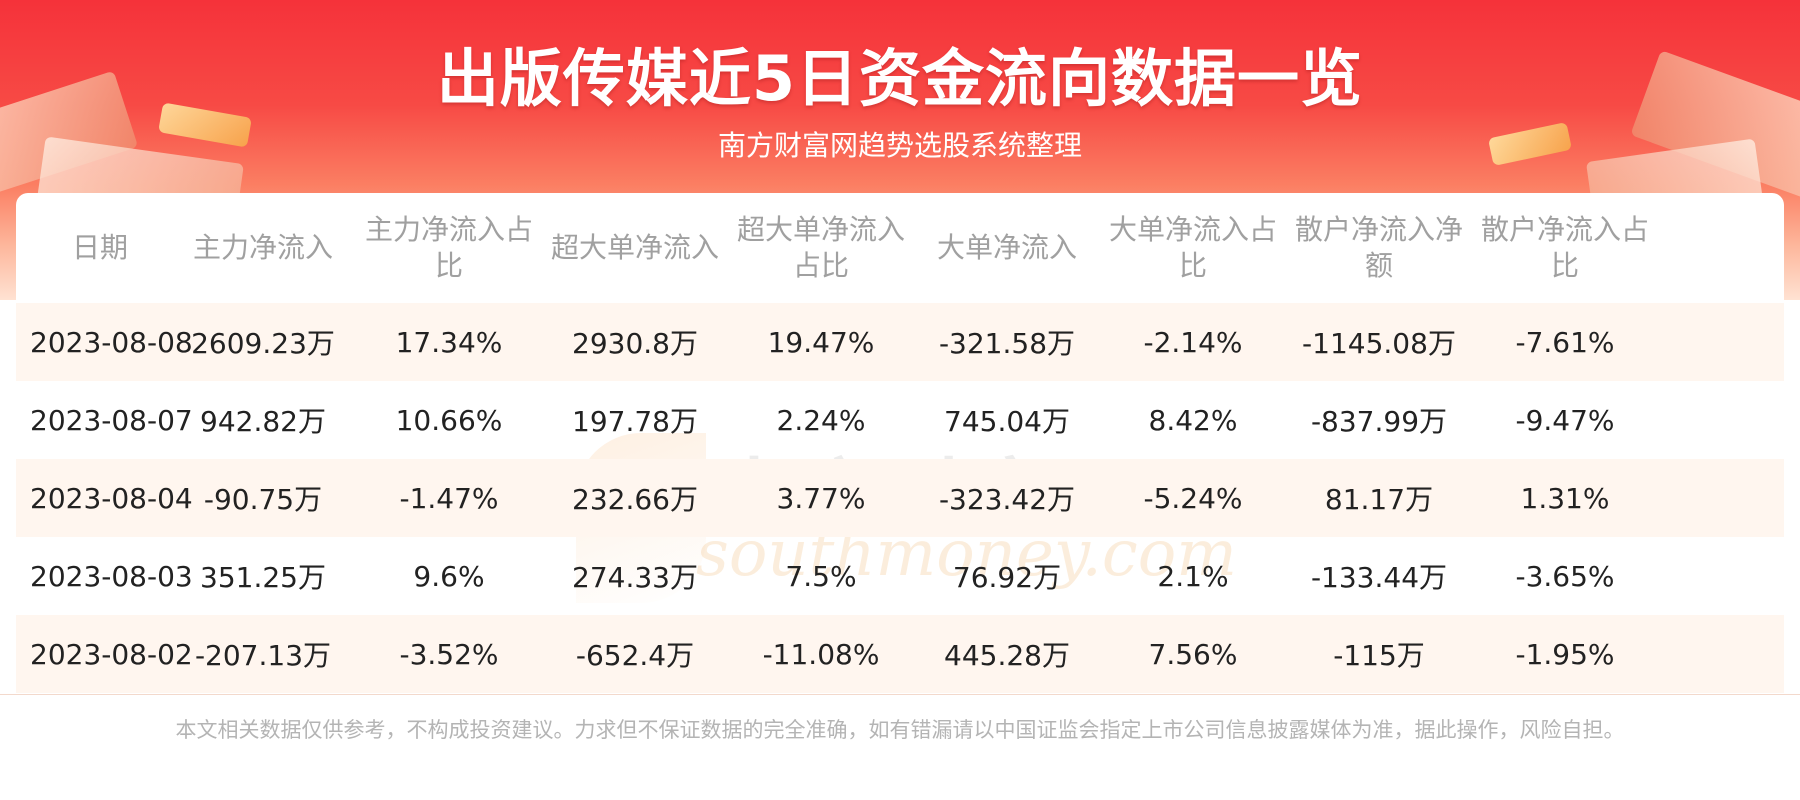 This screenshot has width=1800, height=800. Describe the element at coordinates (635, 421) in the screenshot. I see `cell-xl-inflow: 197.78万` at that location.